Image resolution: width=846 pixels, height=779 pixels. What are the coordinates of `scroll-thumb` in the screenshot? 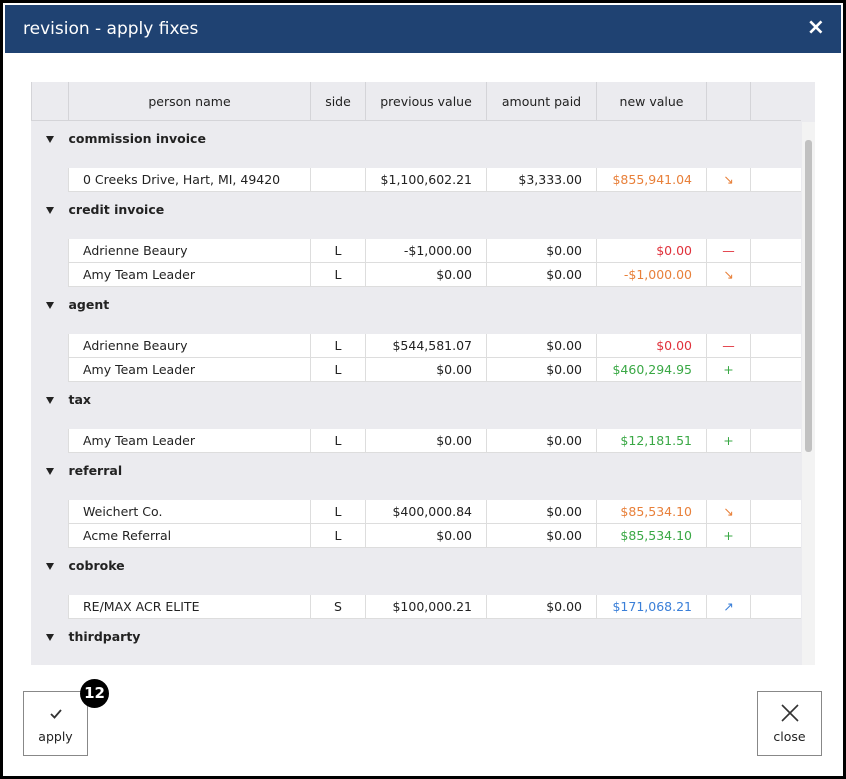 It's located at (808, 296).